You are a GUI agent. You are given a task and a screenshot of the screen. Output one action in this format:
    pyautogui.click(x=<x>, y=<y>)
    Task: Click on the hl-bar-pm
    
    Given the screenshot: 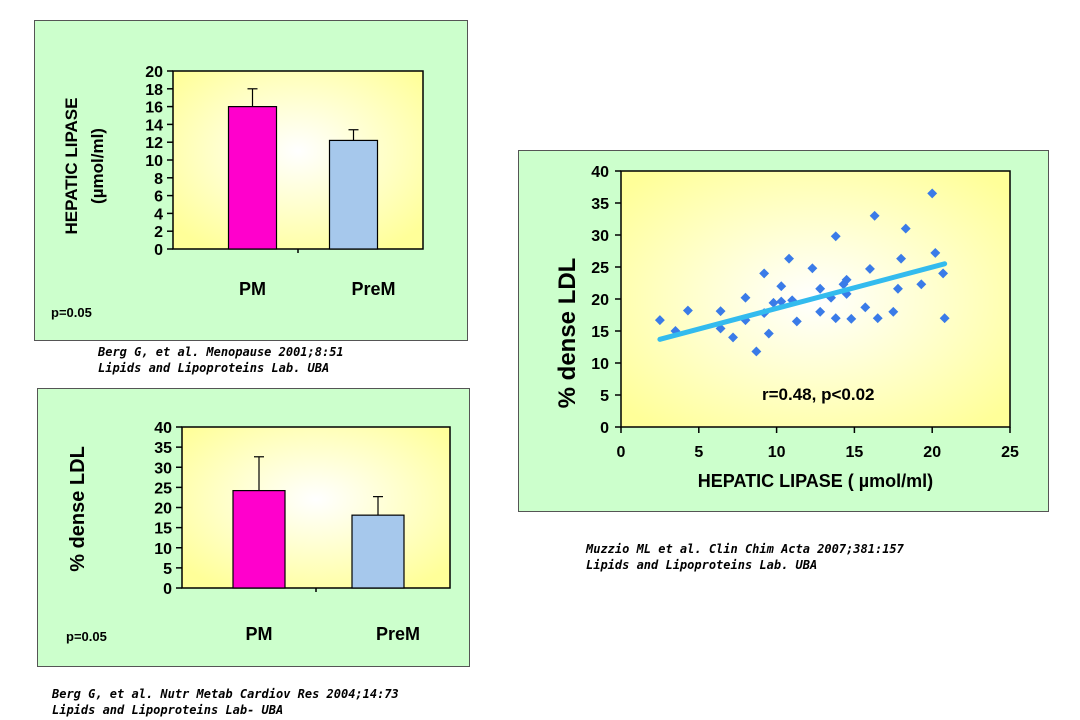 What is the action you would take?
    pyautogui.click(x=252, y=177)
    